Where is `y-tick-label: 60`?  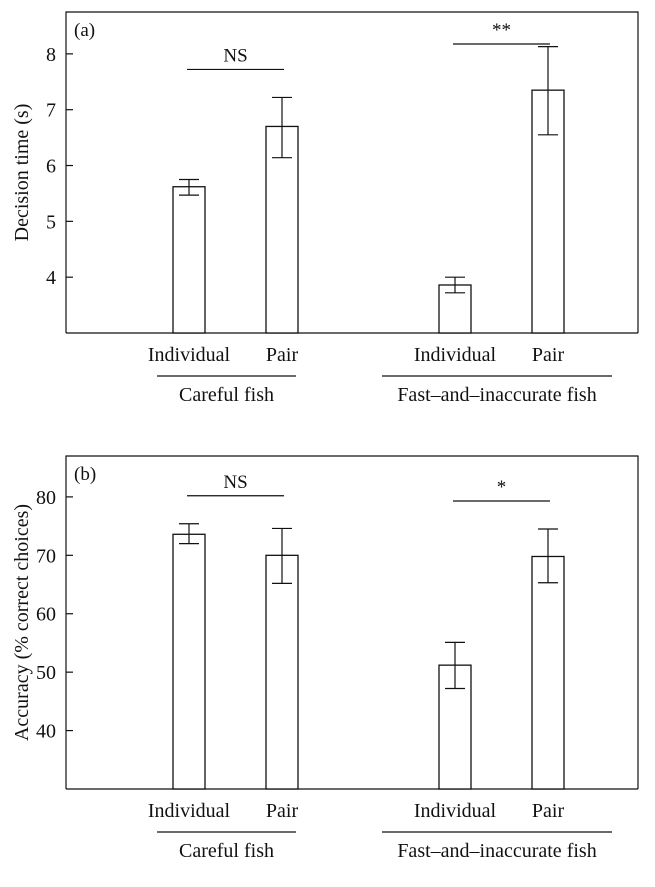 y-tick-label: 60 is located at coordinates (46, 615).